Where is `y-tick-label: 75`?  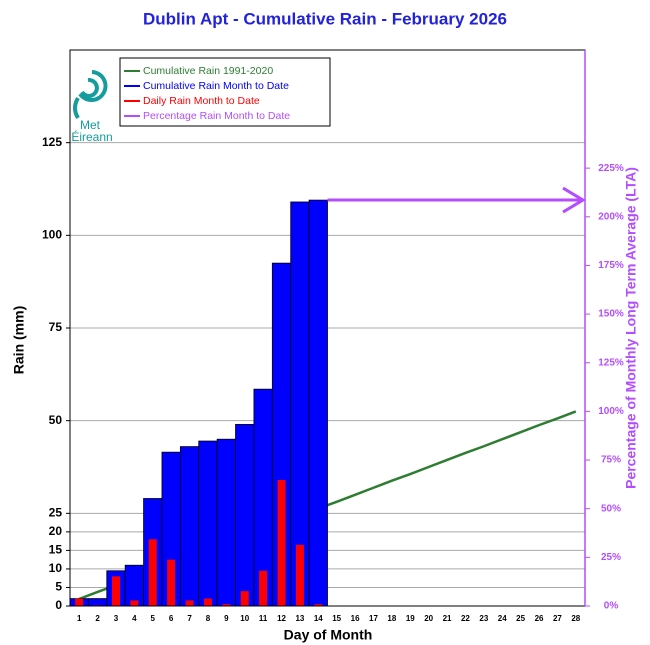
y-tick-label: 75 is located at coordinates (56, 327).